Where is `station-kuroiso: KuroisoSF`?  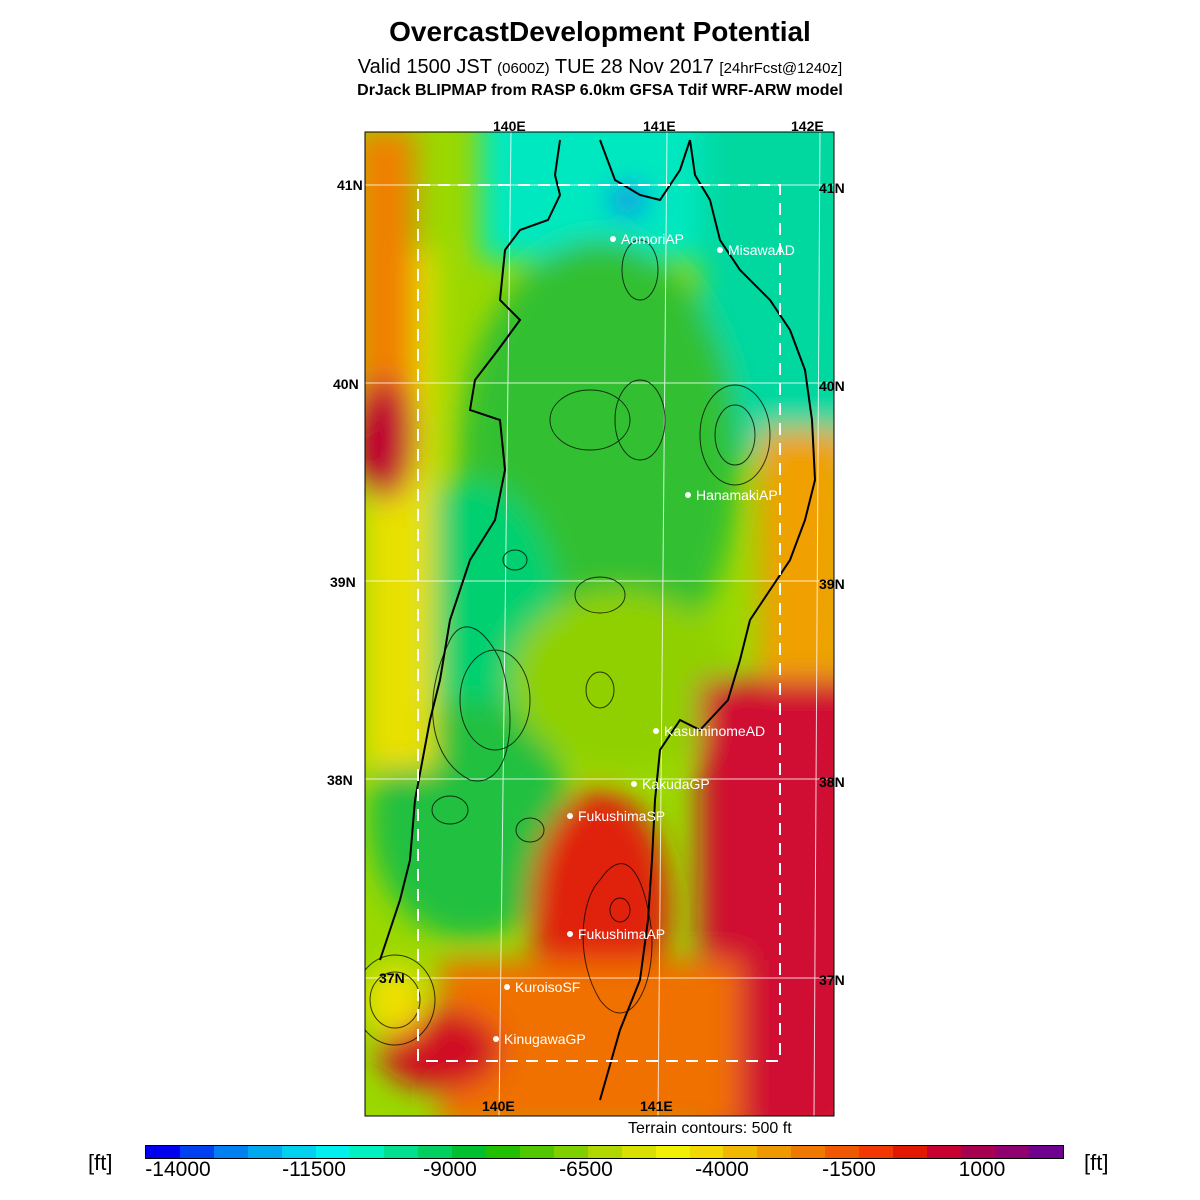
station-kuroiso: KuroisoSF is located at coordinates (547, 987).